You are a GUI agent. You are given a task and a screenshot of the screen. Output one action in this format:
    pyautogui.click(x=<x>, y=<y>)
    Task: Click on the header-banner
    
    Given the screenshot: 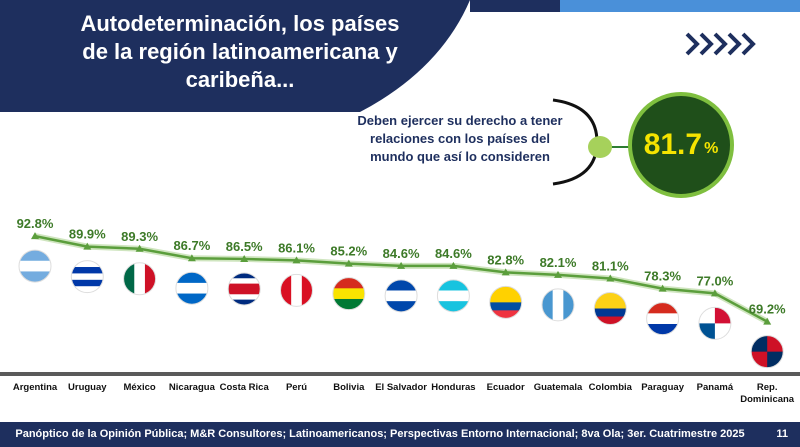 What is the action you would take?
    pyautogui.click(x=235, y=56)
    